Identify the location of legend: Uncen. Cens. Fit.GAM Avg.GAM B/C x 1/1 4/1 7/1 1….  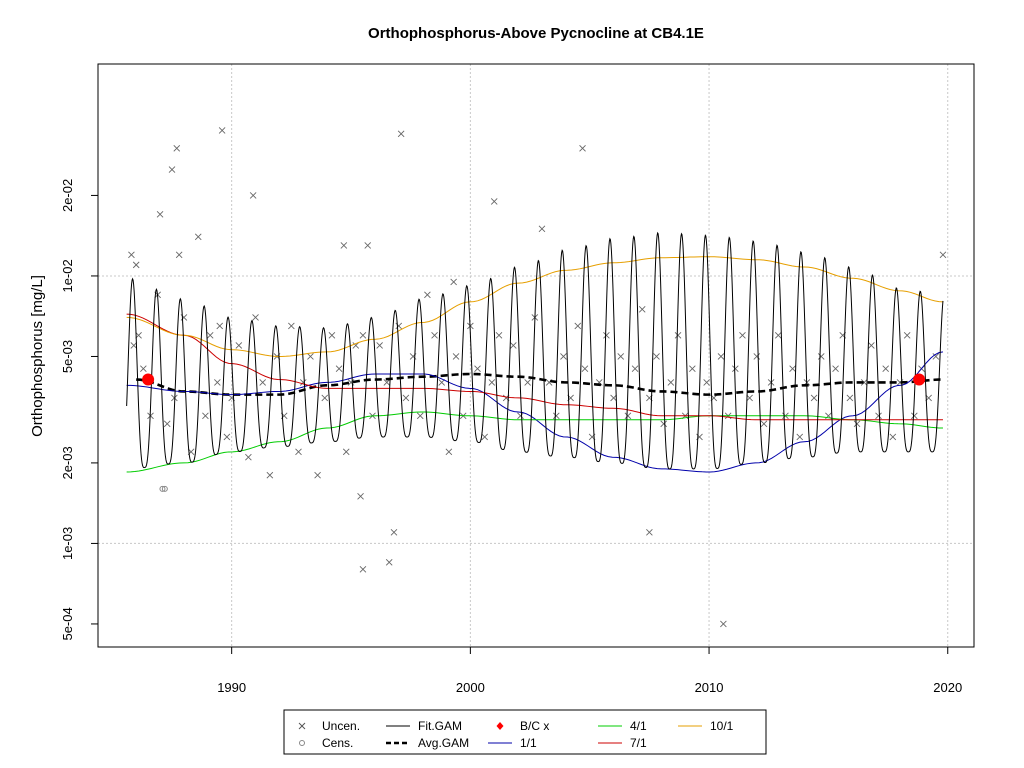
(525, 732).